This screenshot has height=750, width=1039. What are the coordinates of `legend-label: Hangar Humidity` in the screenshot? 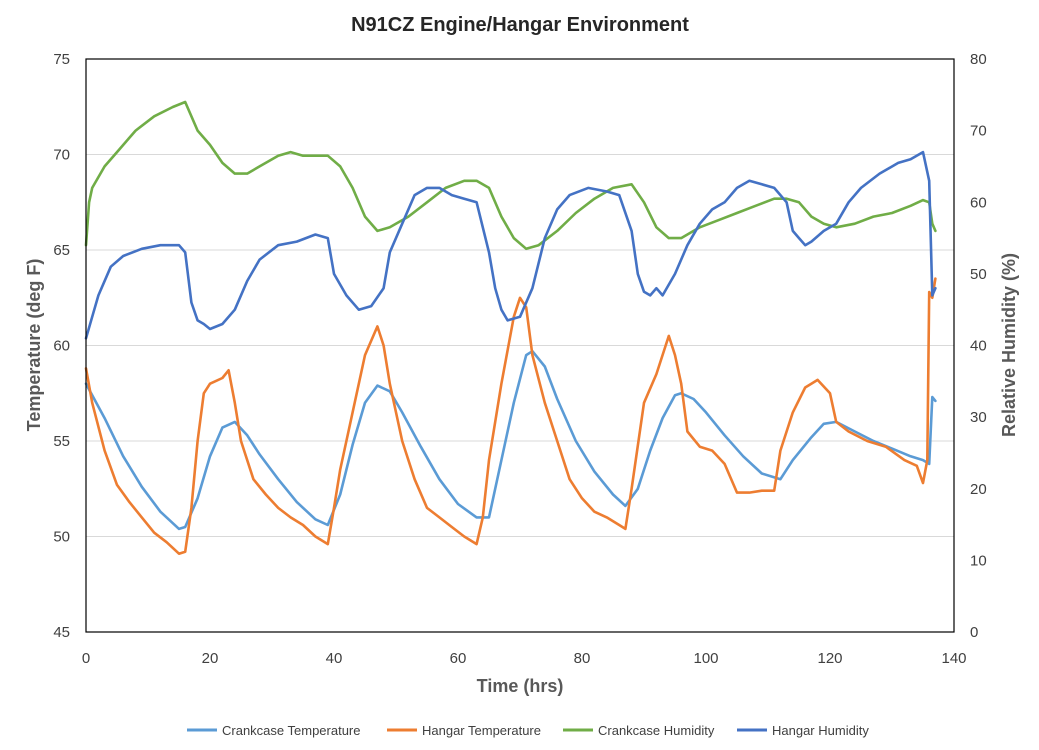 It's located at (820, 730).